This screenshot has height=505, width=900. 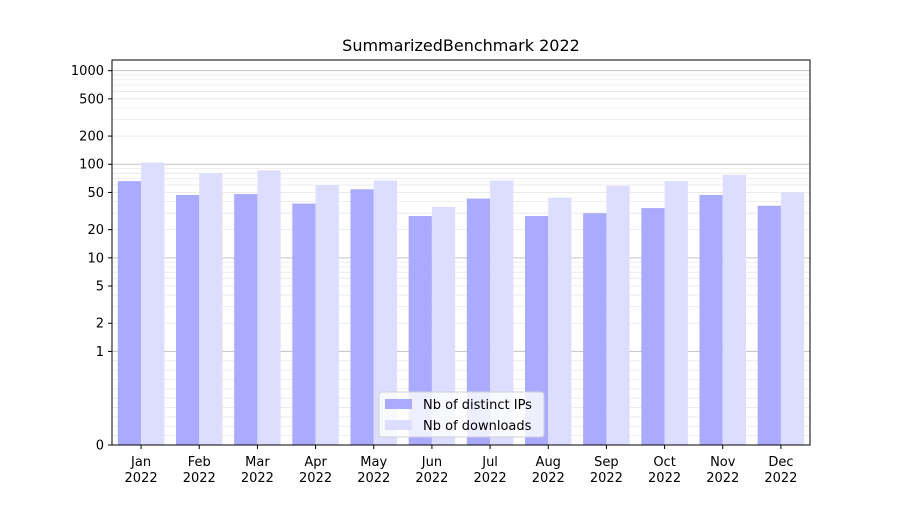 I want to click on chart-title: SummarizedBenchmark 2022, so click(x=461, y=45).